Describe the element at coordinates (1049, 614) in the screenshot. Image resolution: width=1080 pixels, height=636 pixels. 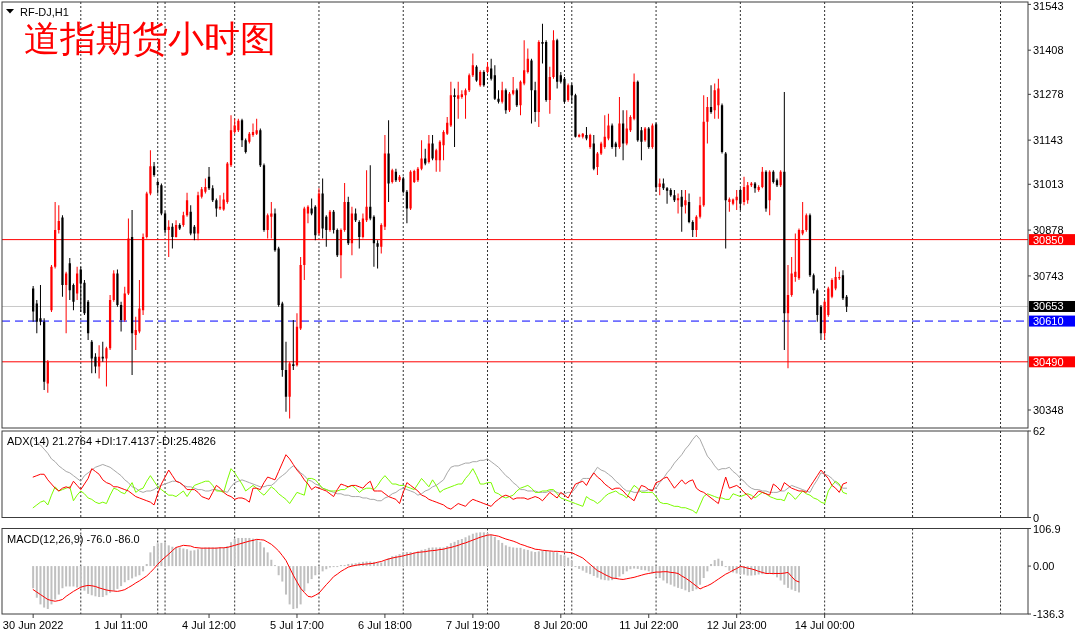
I see `y-tick-label: -136.3` at that location.